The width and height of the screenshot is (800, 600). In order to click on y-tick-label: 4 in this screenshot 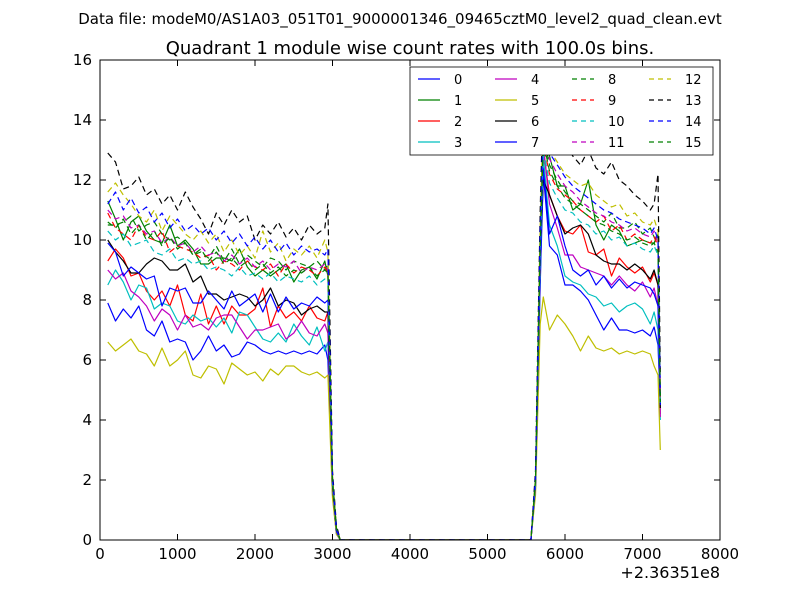, I will do `click(87, 420)`.